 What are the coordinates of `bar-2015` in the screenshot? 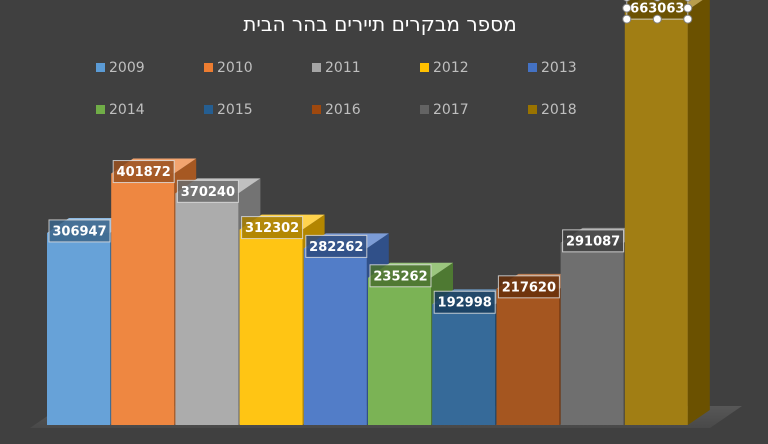 It's located at (475, 357).